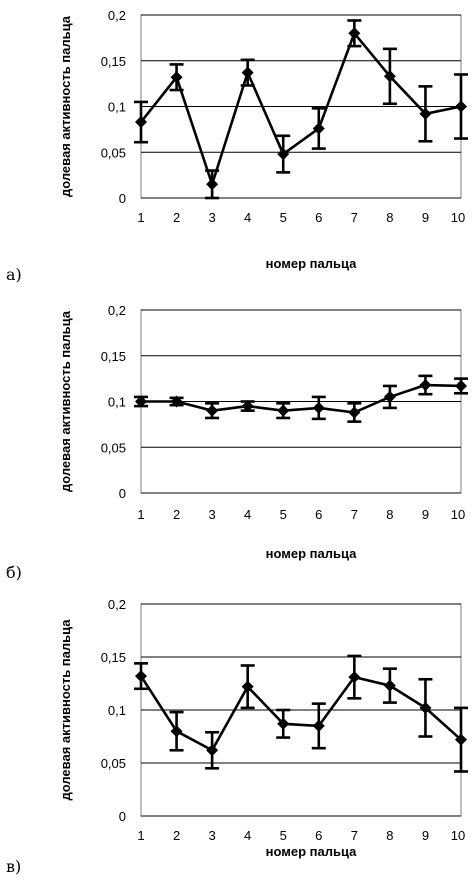 This screenshot has height=881, width=472. What do you see at coordinates (13, 866) in the screenshot?
I see `panel-label: в)` at bounding box center [13, 866].